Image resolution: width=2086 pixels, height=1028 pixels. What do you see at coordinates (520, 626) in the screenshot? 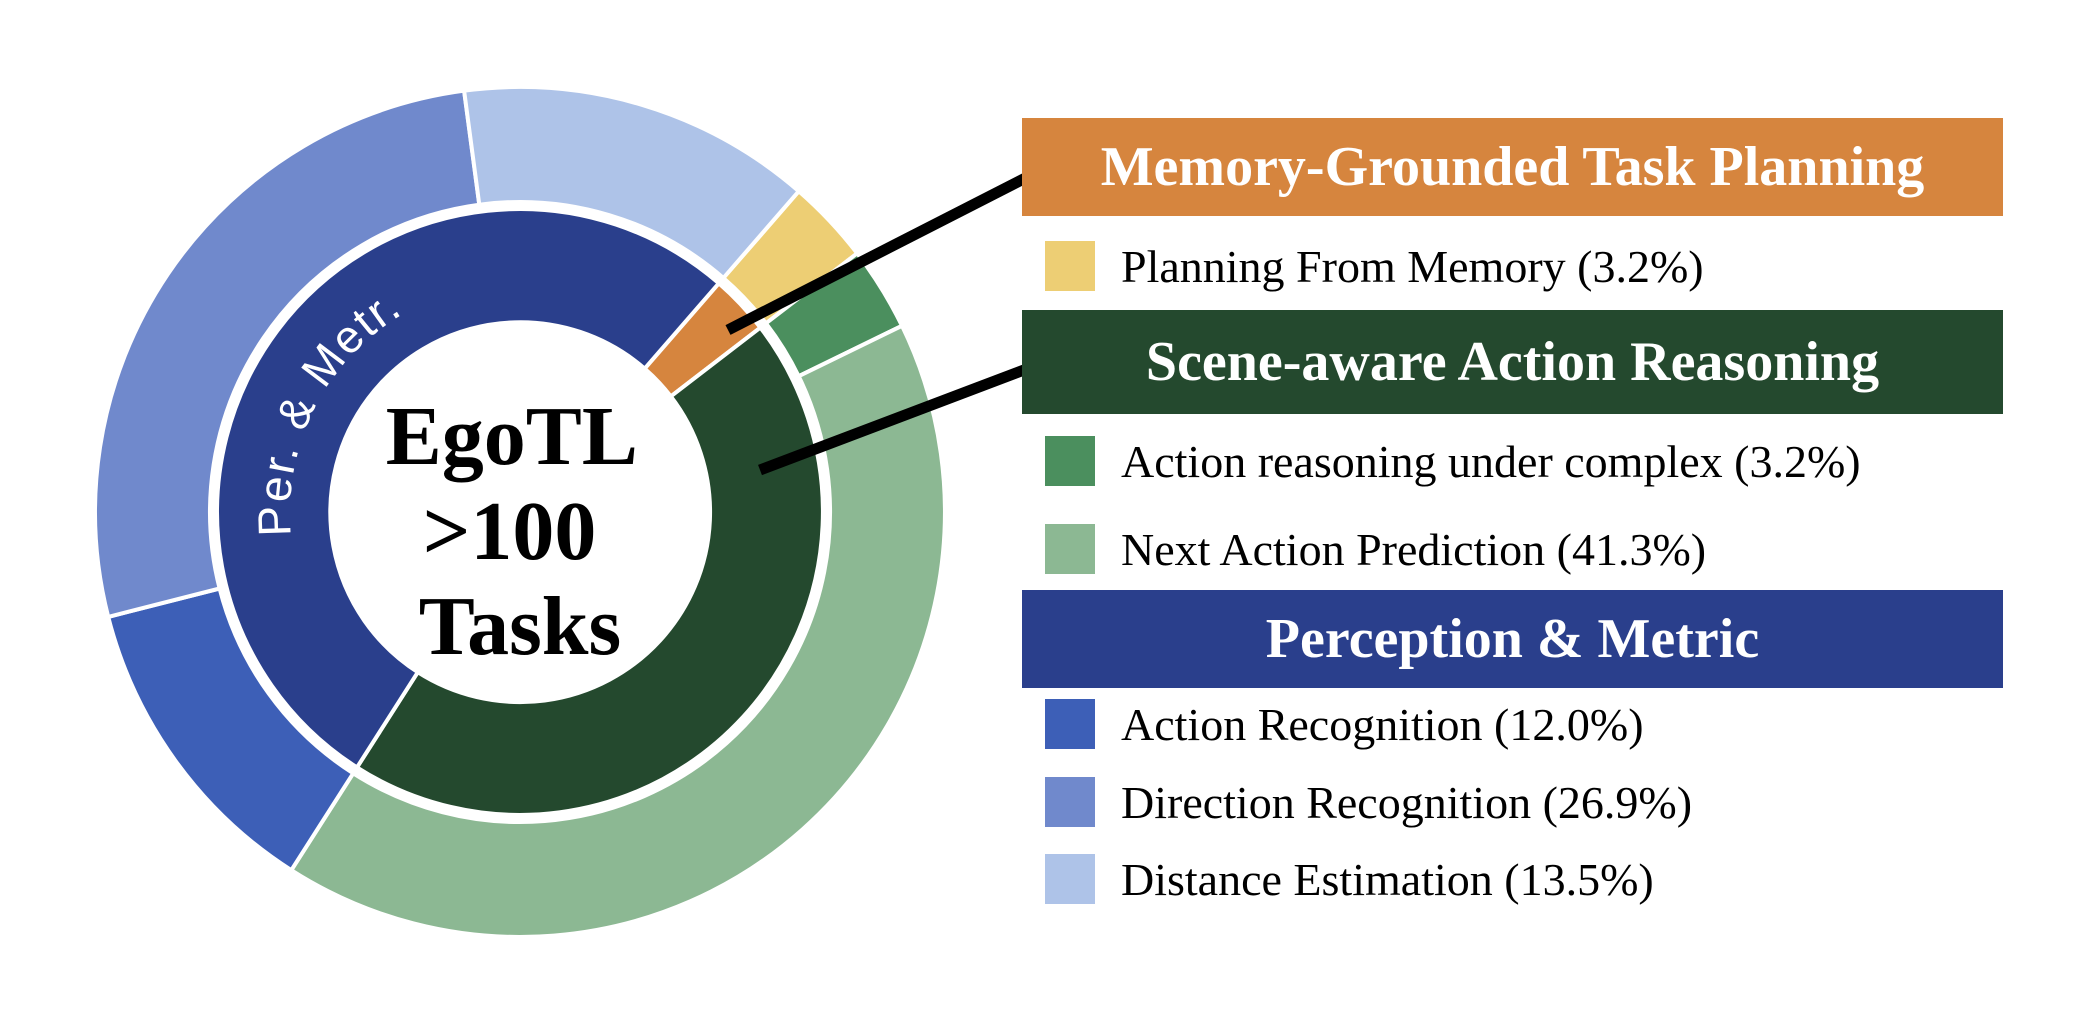
I see `center-label-line3: Tasks` at bounding box center [520, 626].